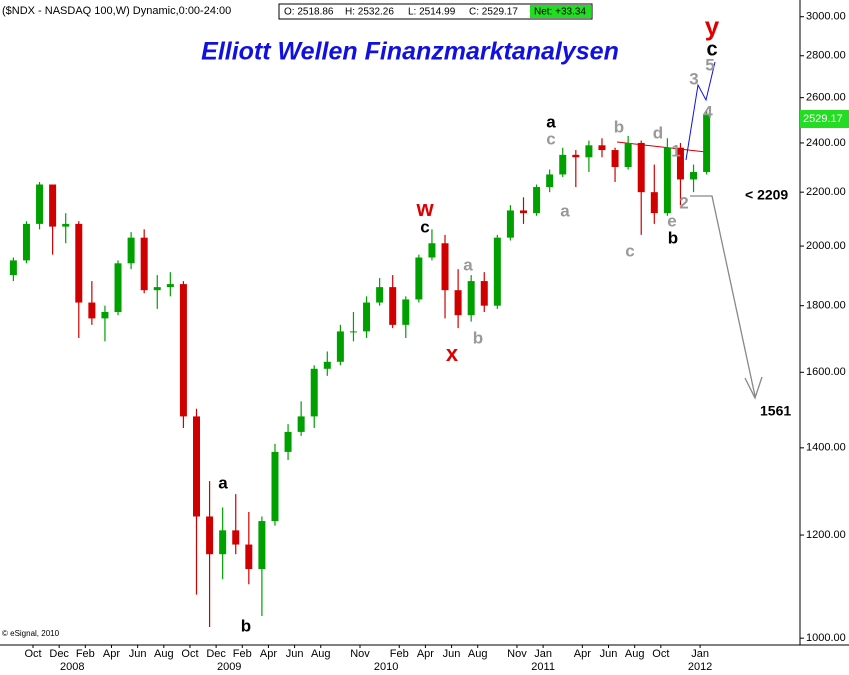  What do you see at coordinates (700, 667) in the screenshot?
I see `year-label: 2012` at bounding box center [700, 667].